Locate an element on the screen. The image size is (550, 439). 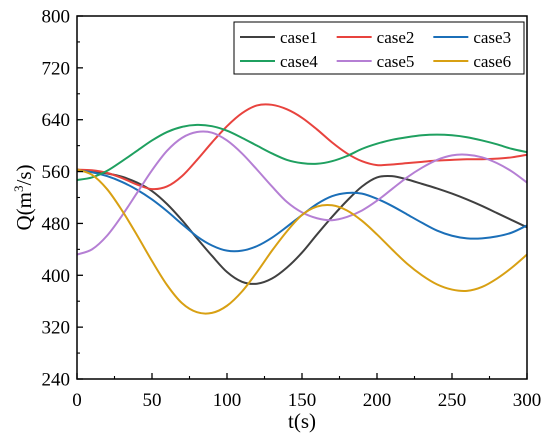
legend-label-case1: case1 is located at coordinates (299, 37).